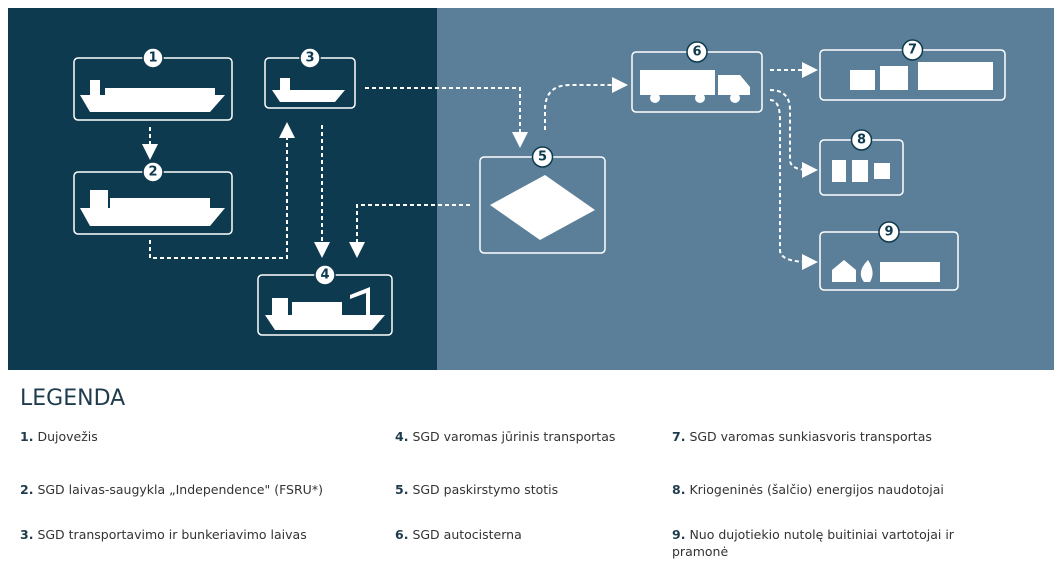  I want to click on node-number: 4, so click(324, 275).